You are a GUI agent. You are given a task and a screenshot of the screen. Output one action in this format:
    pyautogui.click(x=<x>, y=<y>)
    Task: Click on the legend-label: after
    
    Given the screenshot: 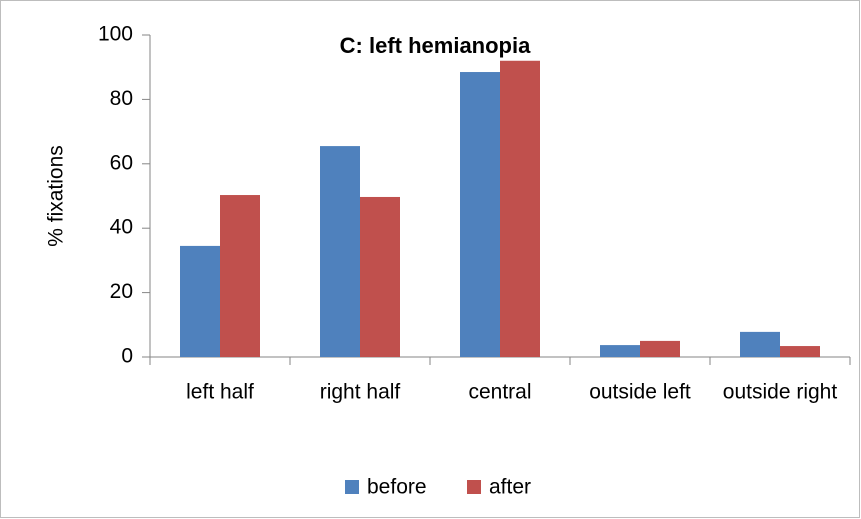 What is the action you would take?
    pyautogui.click(x=510, y=487)
    